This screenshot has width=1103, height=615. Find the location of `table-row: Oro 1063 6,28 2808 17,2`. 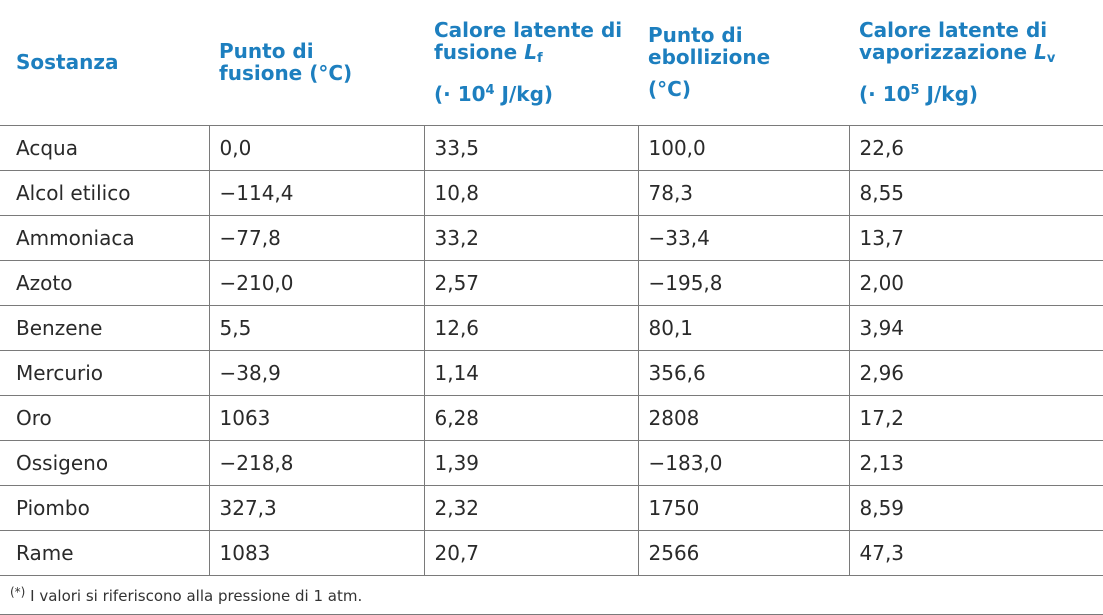

table-row: Oro 1063 6,28 2808 17,2 is located at coordinates (551, 417).